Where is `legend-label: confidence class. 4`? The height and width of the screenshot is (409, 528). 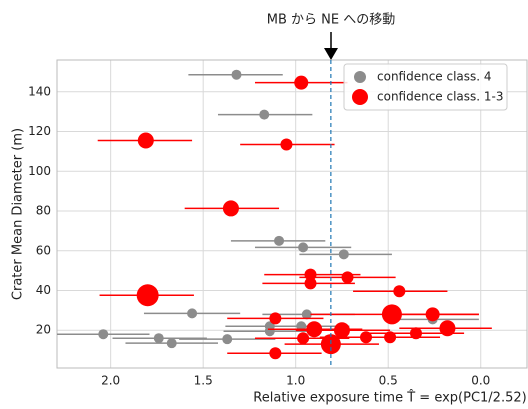 legend-label: confidence class. 4 is located at coordinates (434, 77).